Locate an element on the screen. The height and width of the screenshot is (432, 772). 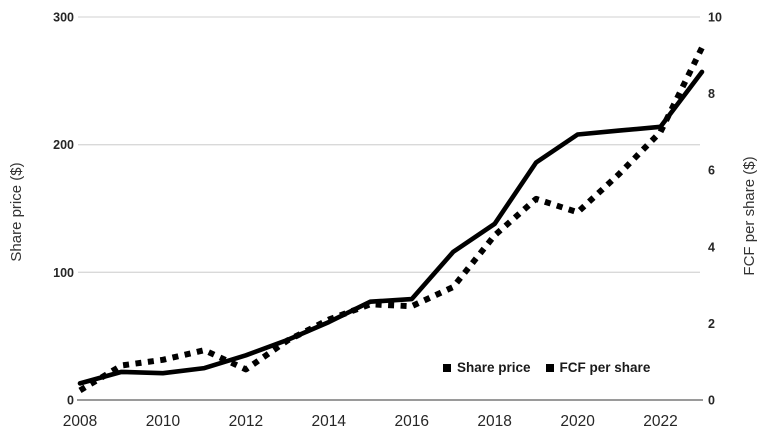
right-axis-tick-label: 0 is located at coordinates (711, 401).